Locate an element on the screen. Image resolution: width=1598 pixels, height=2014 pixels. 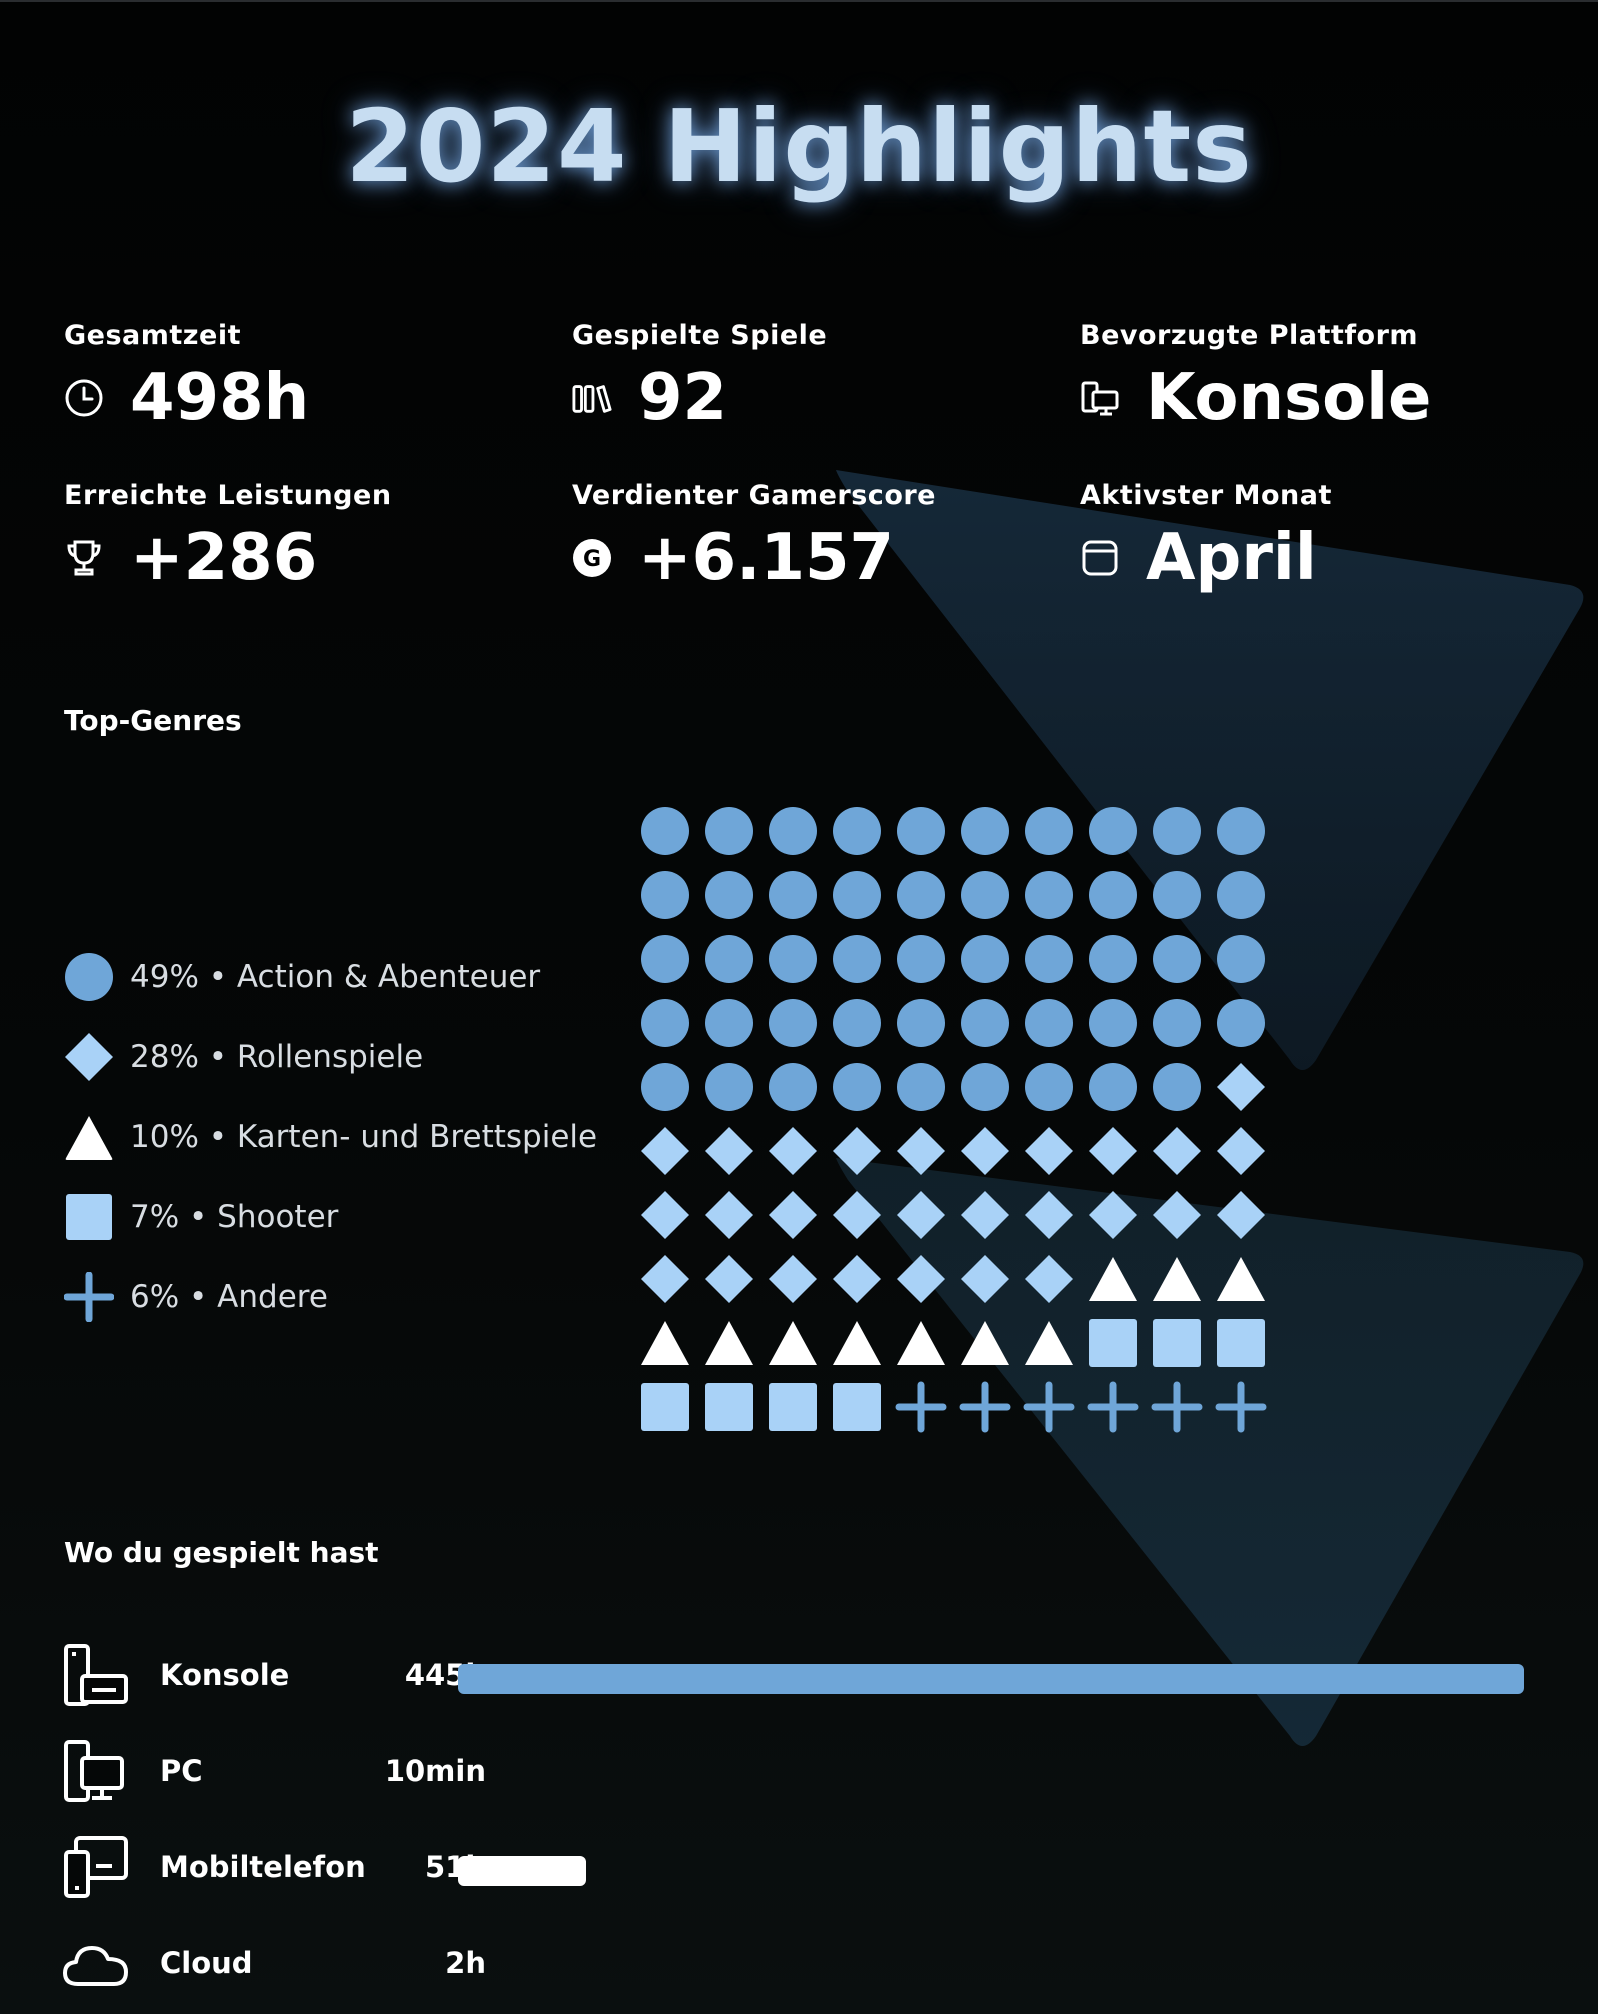
device-time: 10min is located at coordinates (435, 1771).